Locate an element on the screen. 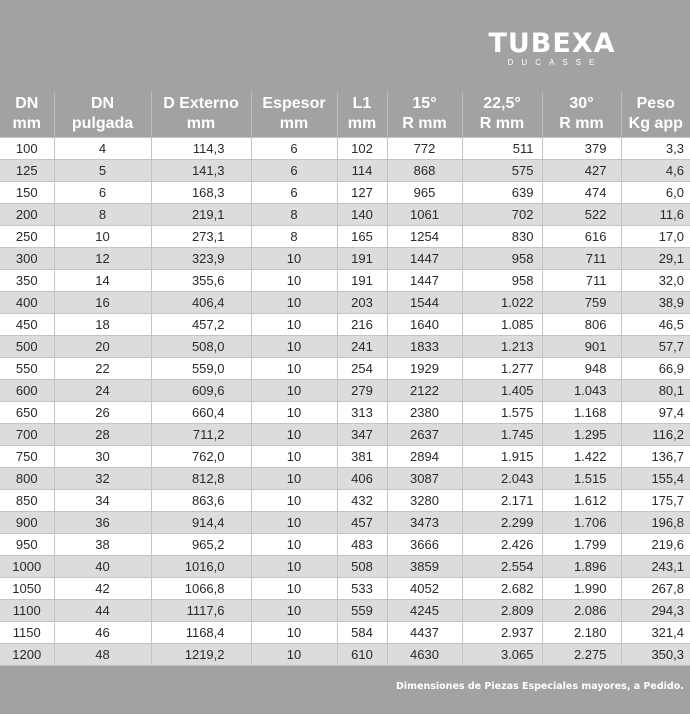  table-cell-peso: 38,9 is located at coordinates (655, 302).